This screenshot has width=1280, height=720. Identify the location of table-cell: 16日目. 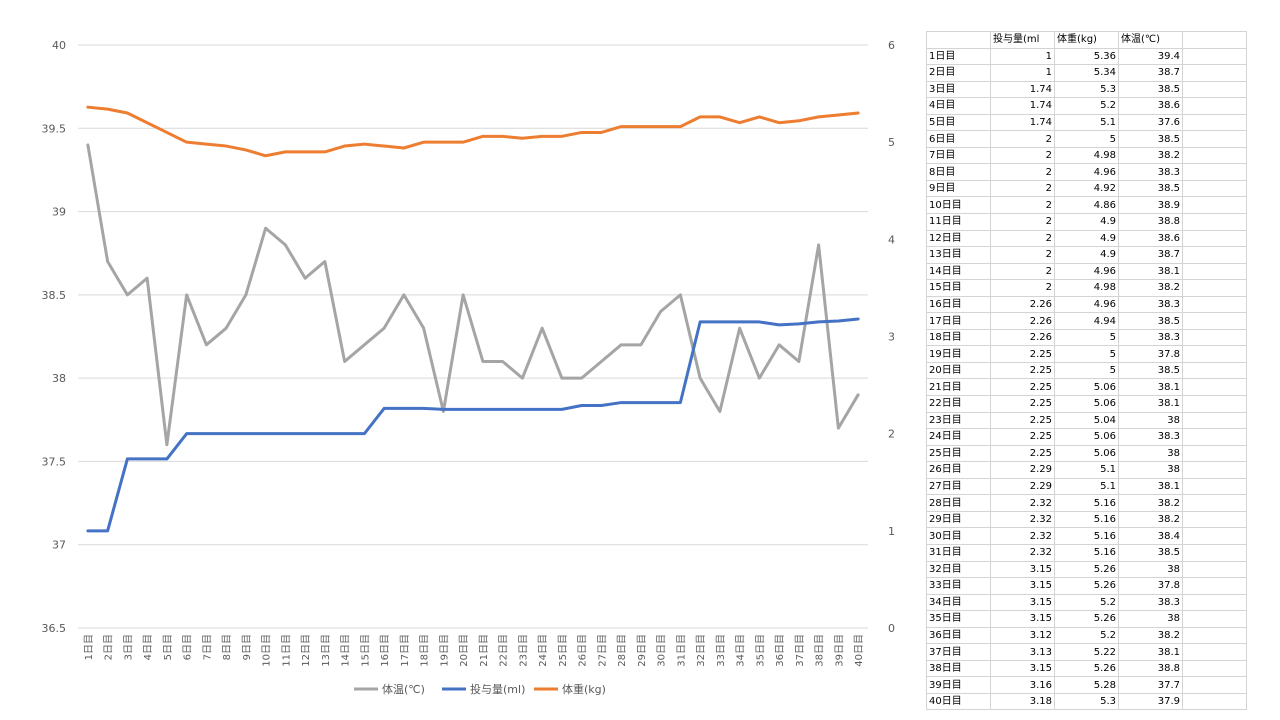
(958, 304).